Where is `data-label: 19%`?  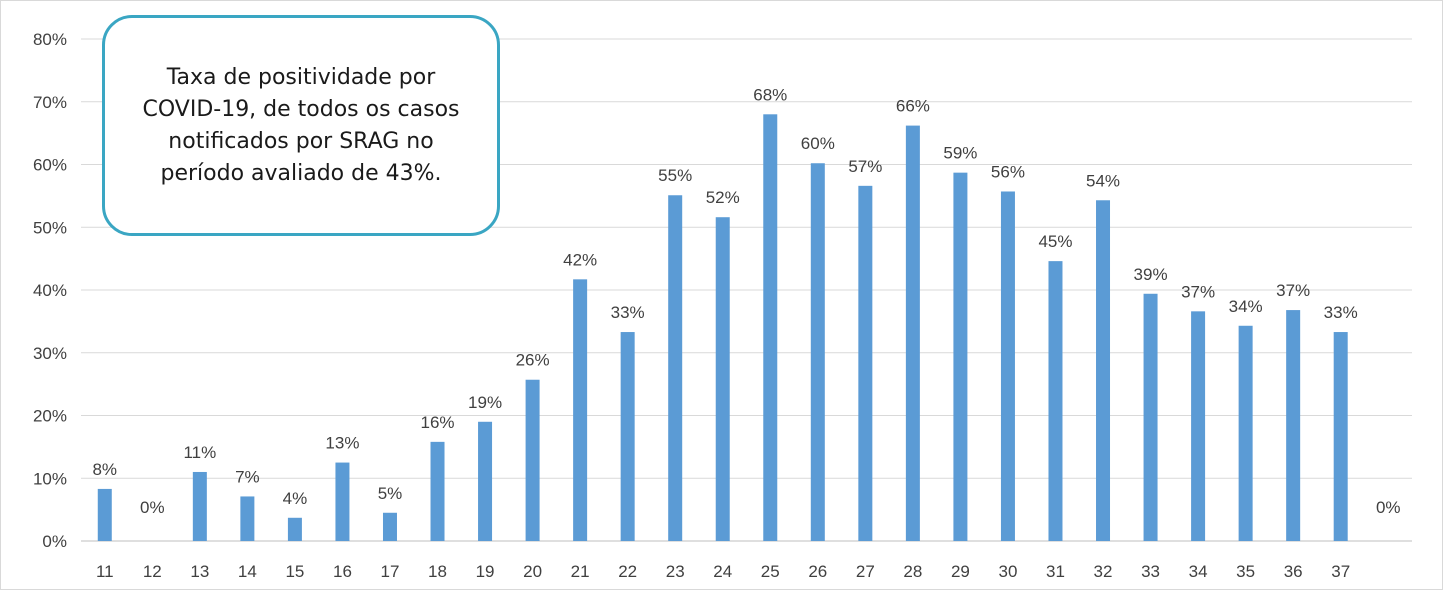 data-label: 19% is located at coordinates (485, 402).